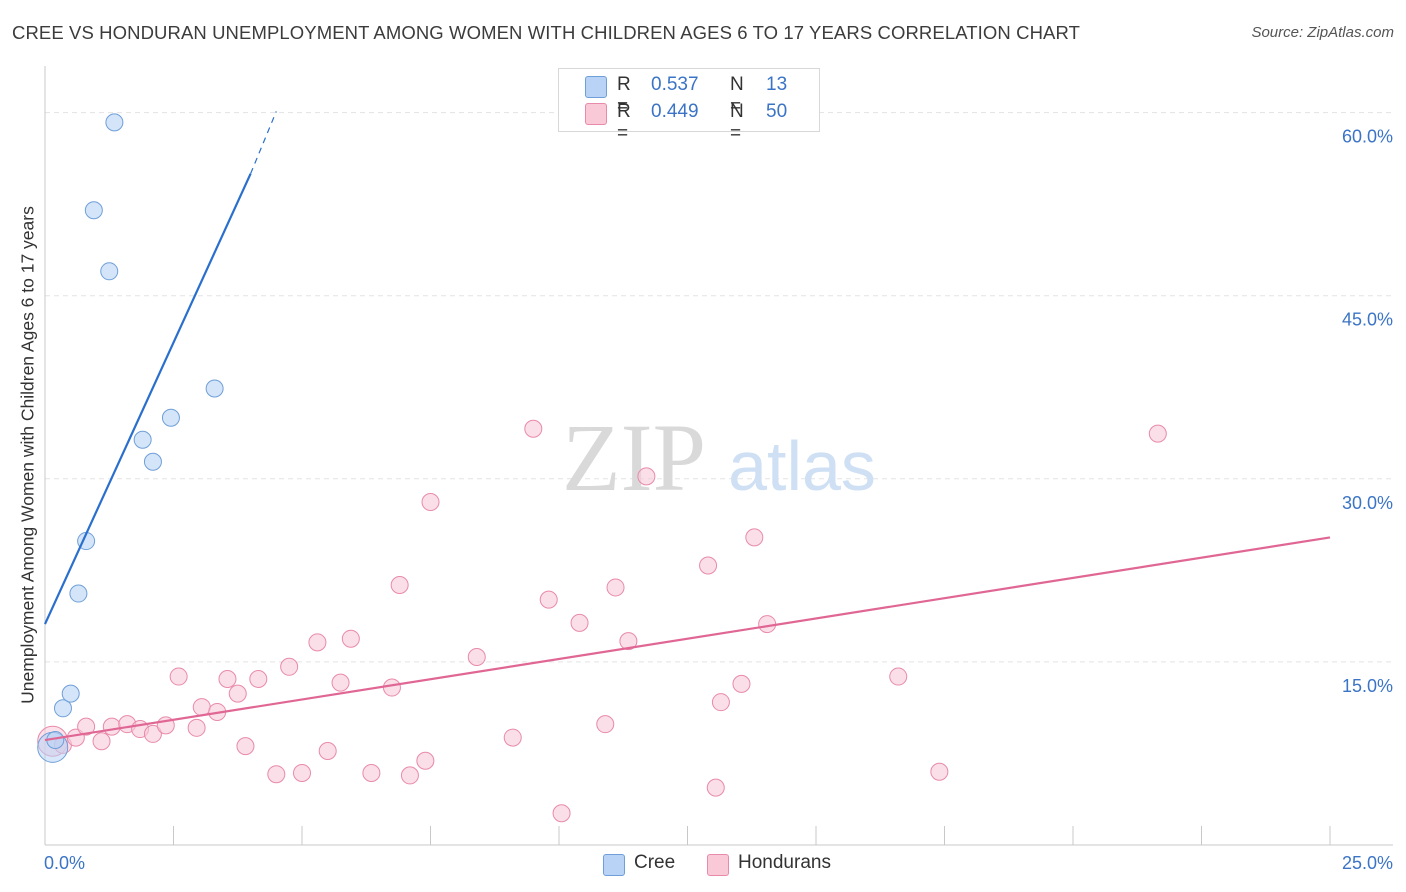  Describe the element at coordinates (64, 863) in the screenshot. I see `x-tick-label-min: 0.0%` at that location.